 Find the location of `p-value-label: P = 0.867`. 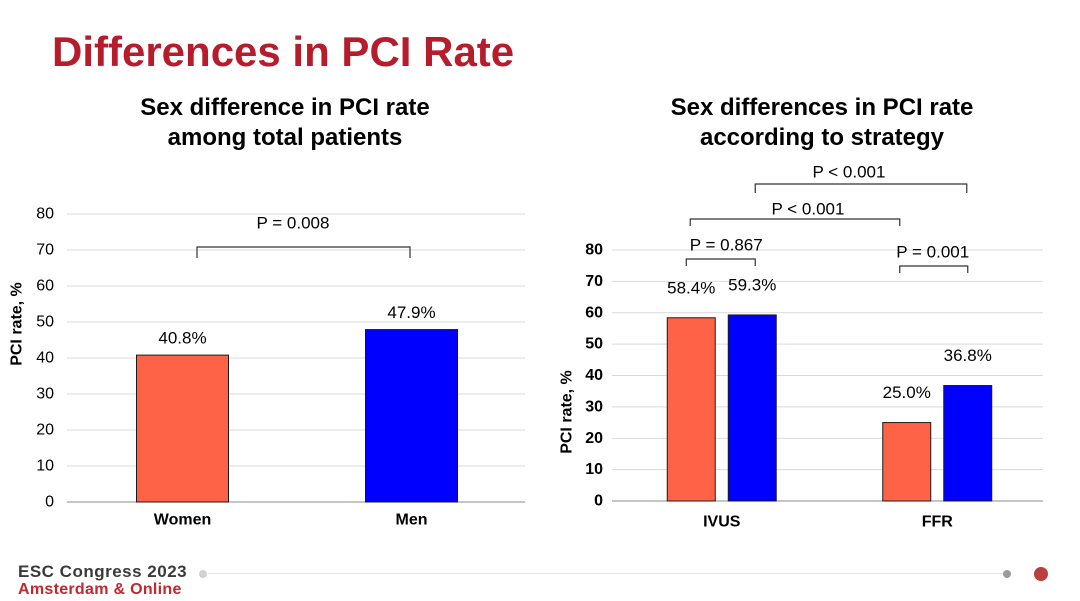

p-value-label: P = 0.867 is located at coordinates (726, 245).